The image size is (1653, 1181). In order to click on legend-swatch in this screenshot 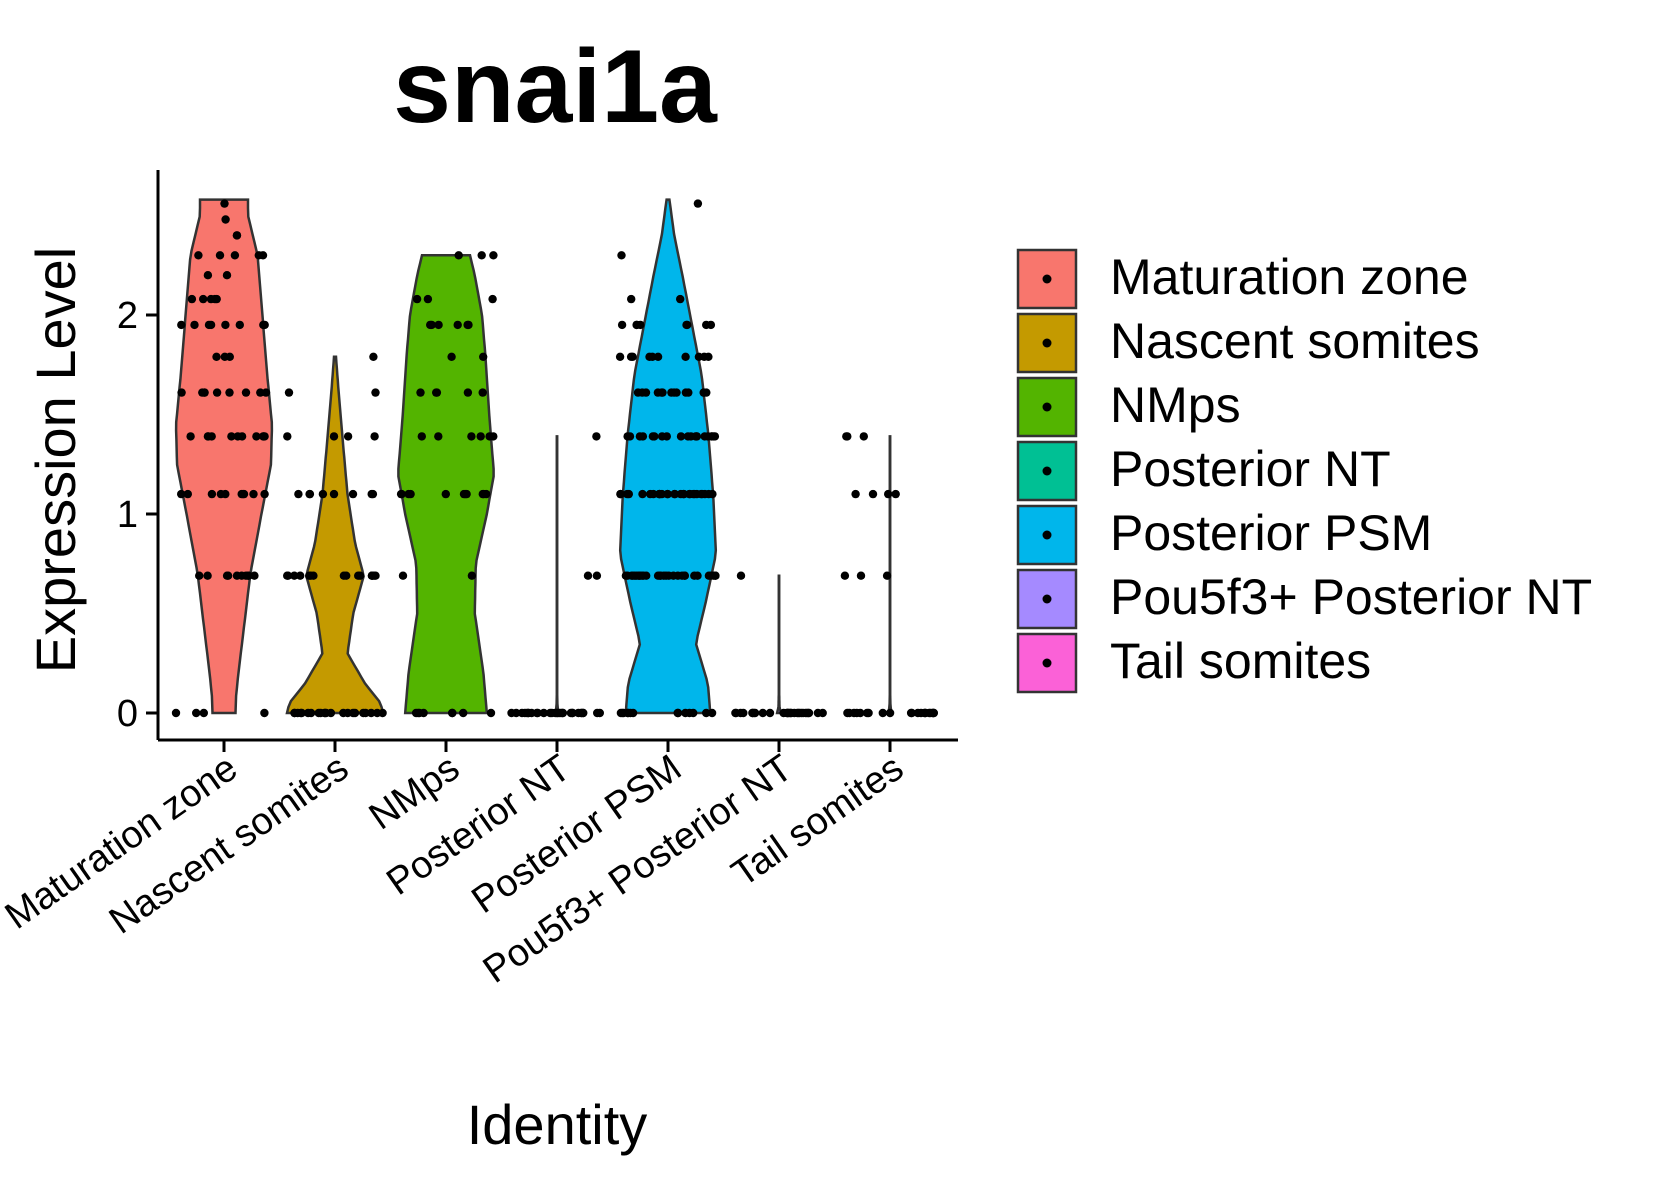, I will do `click(1047, 663)`.